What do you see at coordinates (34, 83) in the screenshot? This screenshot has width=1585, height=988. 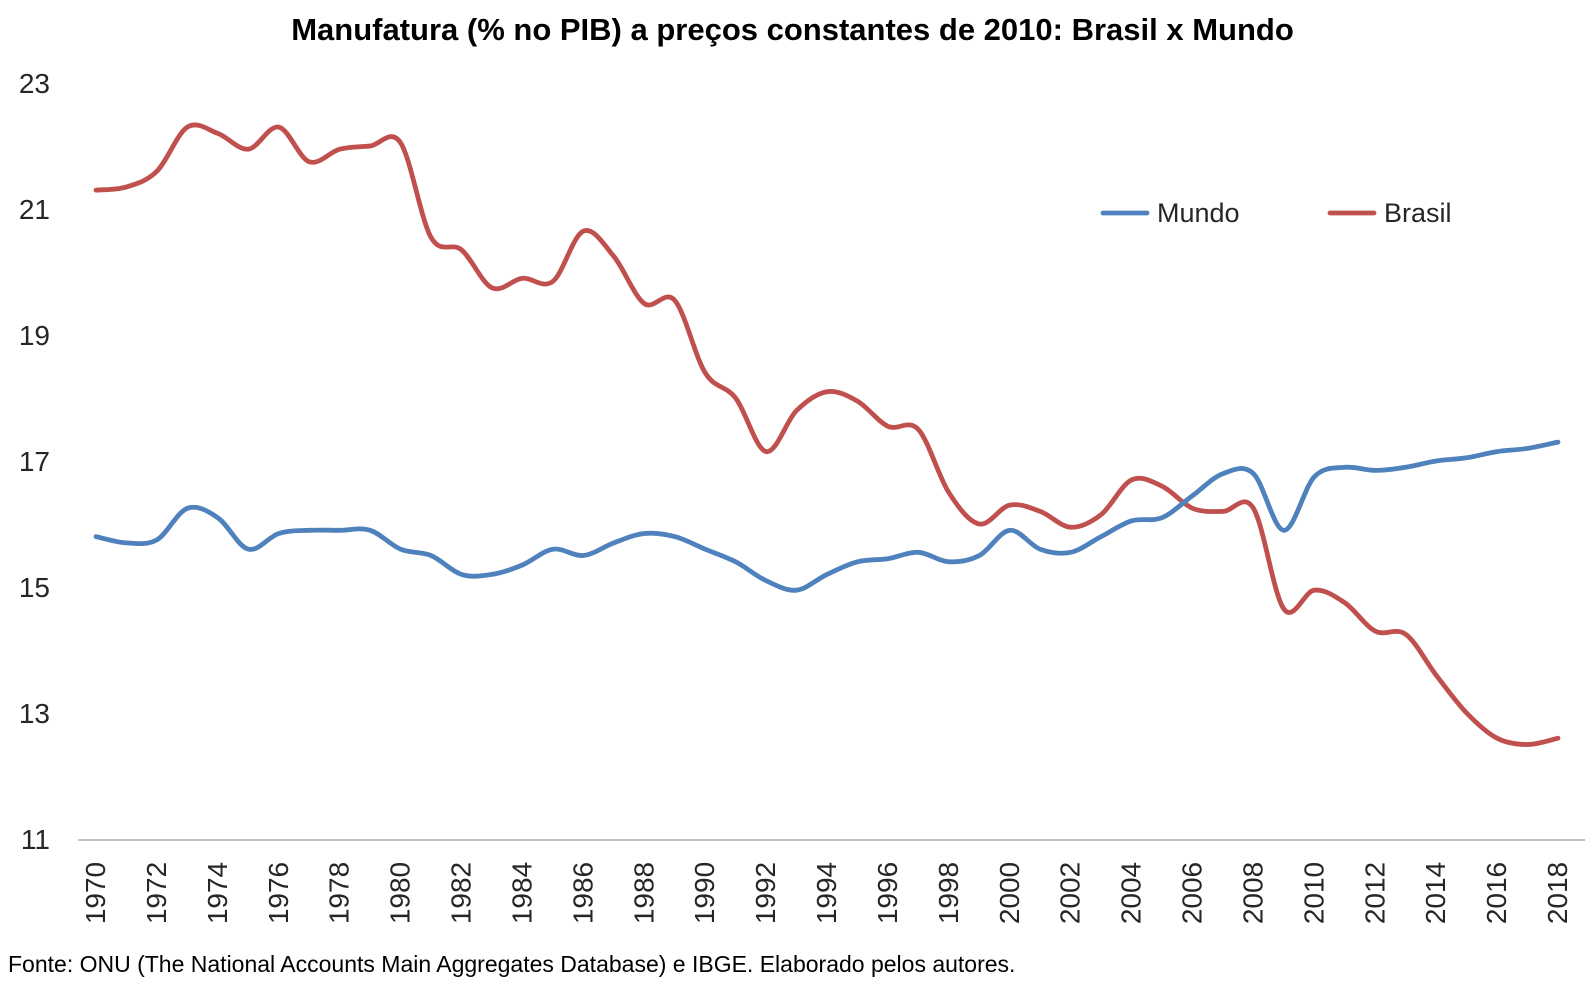 I see `y-tick-label: 23` at bounding box center [34, 83].